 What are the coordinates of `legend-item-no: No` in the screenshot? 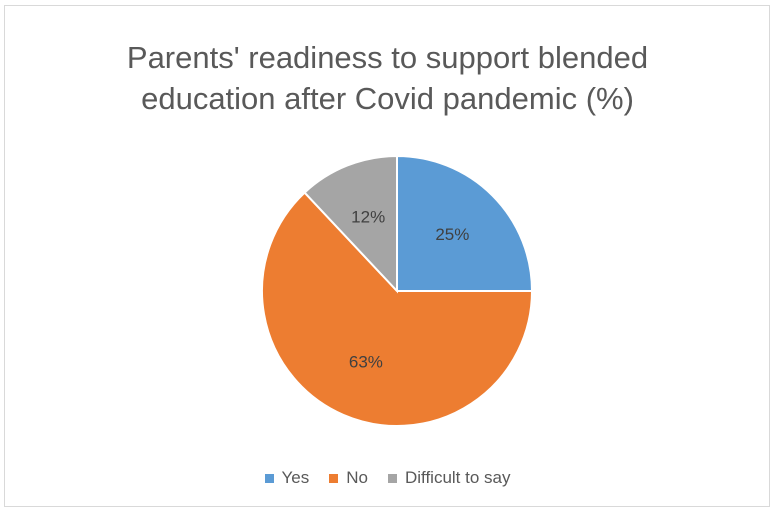 It's located at (348, 478).